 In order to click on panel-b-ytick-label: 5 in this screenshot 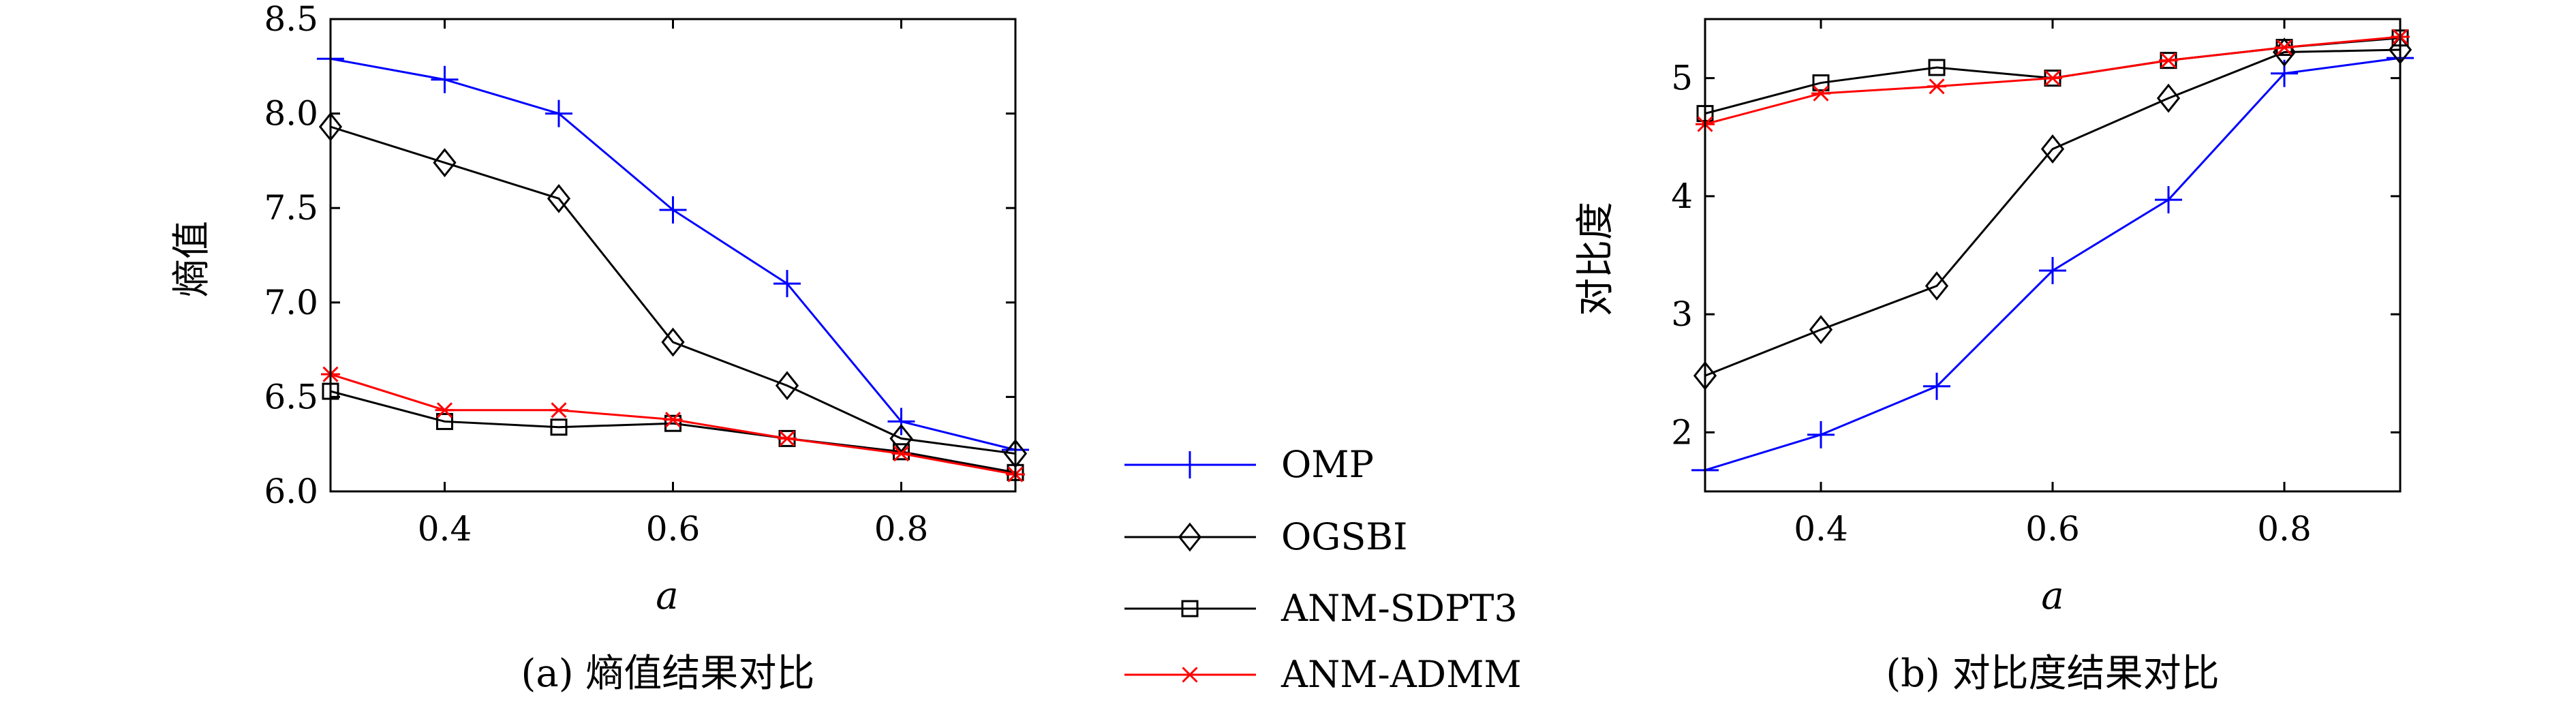, I will do `click(1682, 79)`.